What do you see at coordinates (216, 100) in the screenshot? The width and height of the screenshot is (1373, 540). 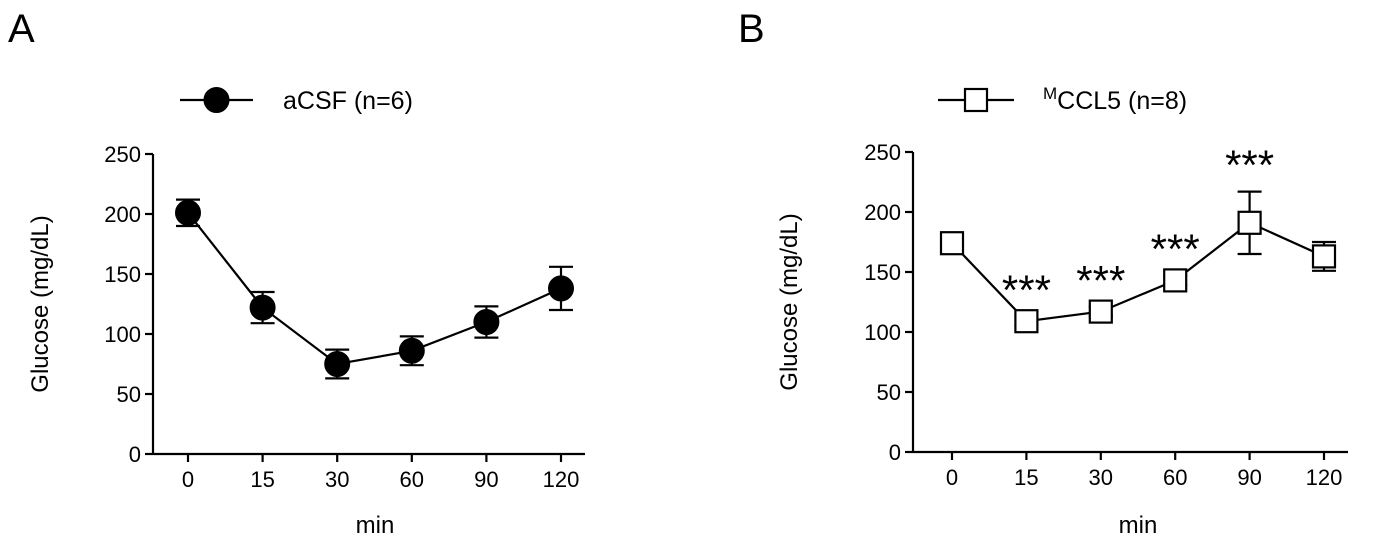 I see `legend-marker-filled-circle` at bounding box center [216, 100].